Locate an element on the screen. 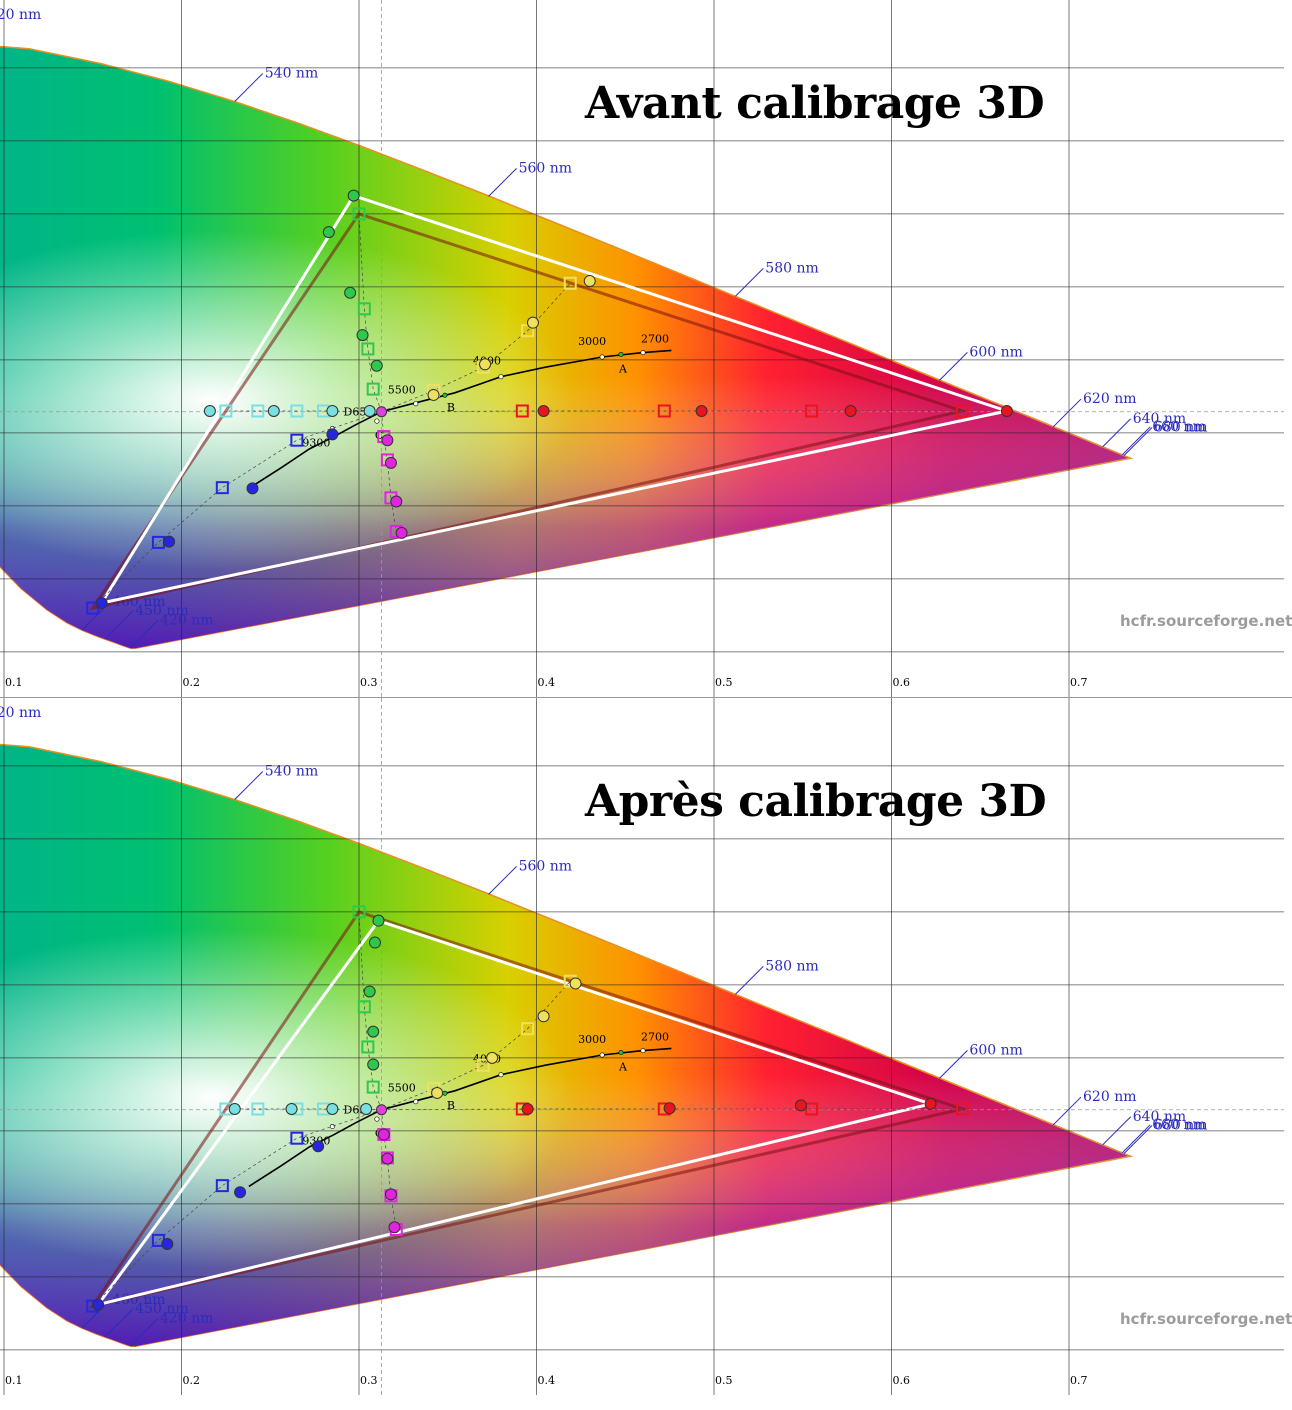 The image size is (1292, 1410). x-tick-label: 0.3 is located at coordinates (369, 1380).